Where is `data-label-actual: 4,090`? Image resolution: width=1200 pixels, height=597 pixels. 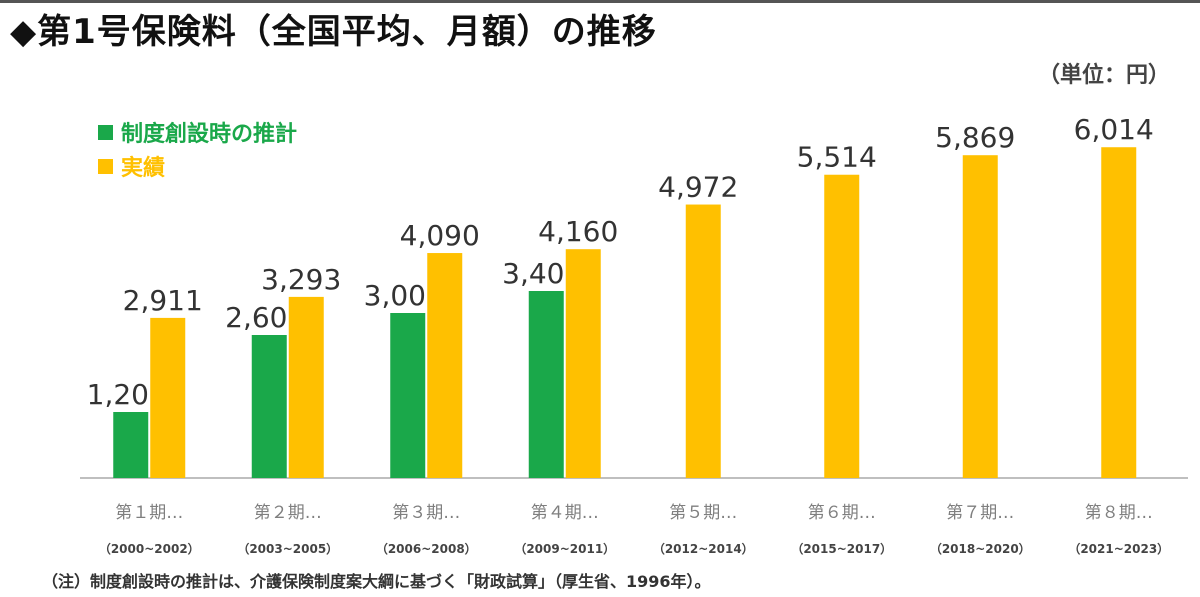 data-label-actual: 4,090 is located at coordinates (440, 235).